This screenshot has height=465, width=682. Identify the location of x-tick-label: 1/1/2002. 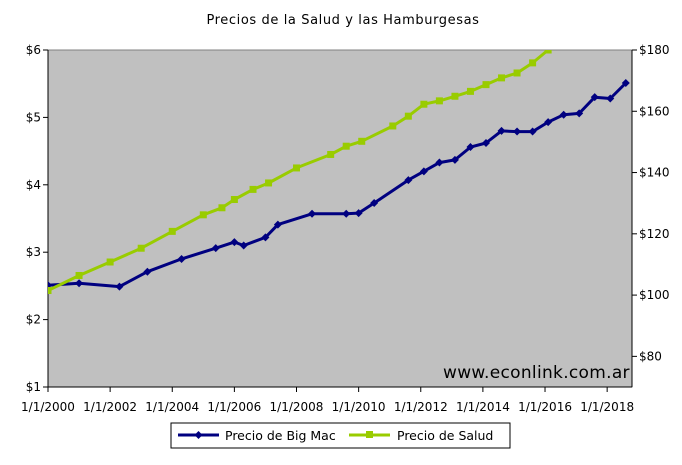
(110, 407).